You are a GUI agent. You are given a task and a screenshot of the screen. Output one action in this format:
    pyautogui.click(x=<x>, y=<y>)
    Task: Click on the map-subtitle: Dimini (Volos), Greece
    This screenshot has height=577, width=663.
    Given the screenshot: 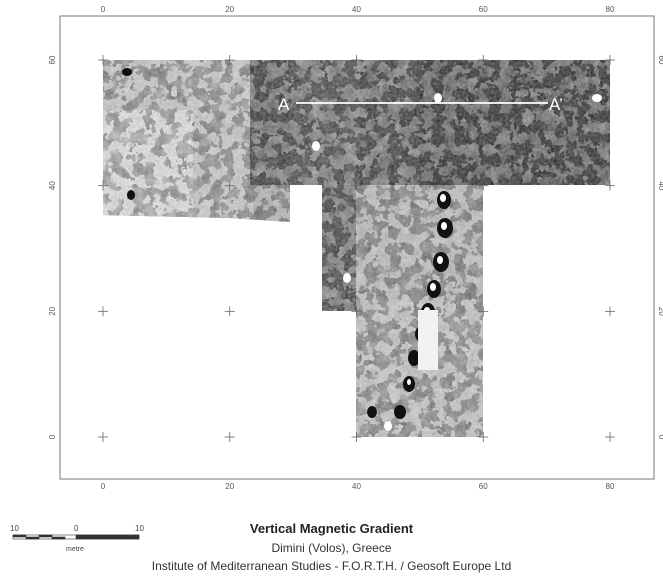 What is the action you would take?
    pyautogui.click(x=331, y=548)
    